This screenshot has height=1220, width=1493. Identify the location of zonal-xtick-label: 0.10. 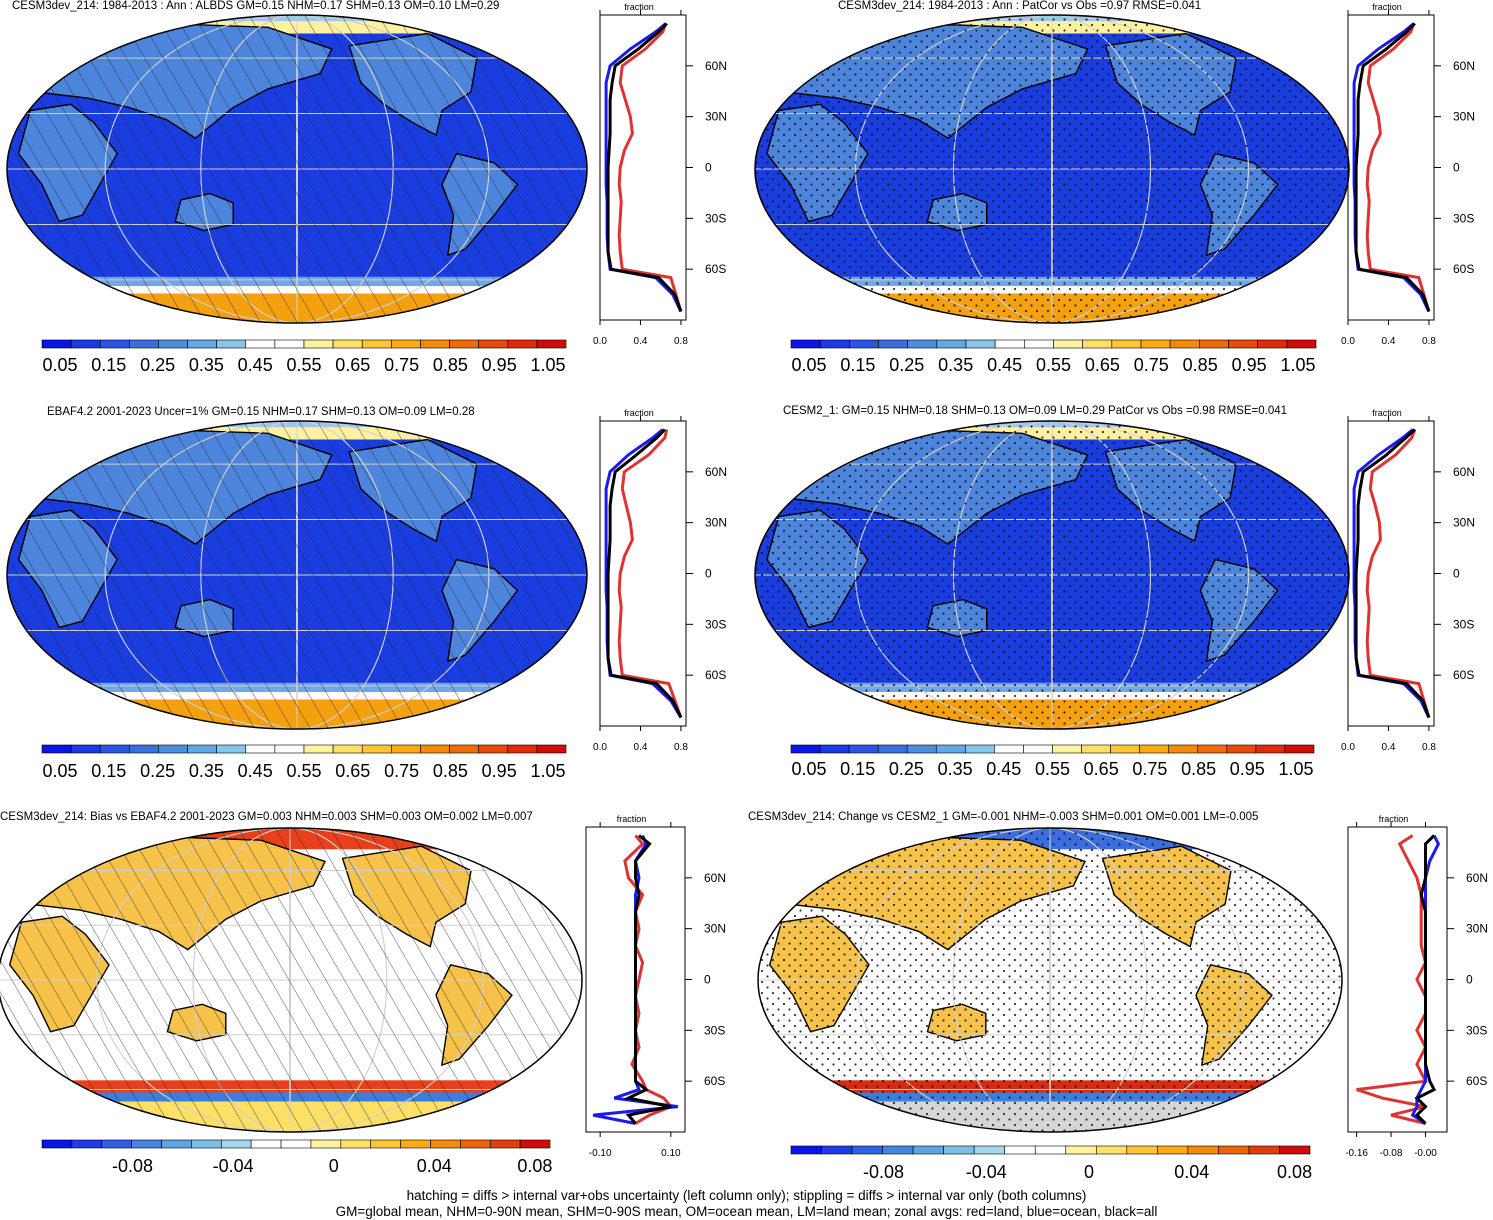
(671, 1153).